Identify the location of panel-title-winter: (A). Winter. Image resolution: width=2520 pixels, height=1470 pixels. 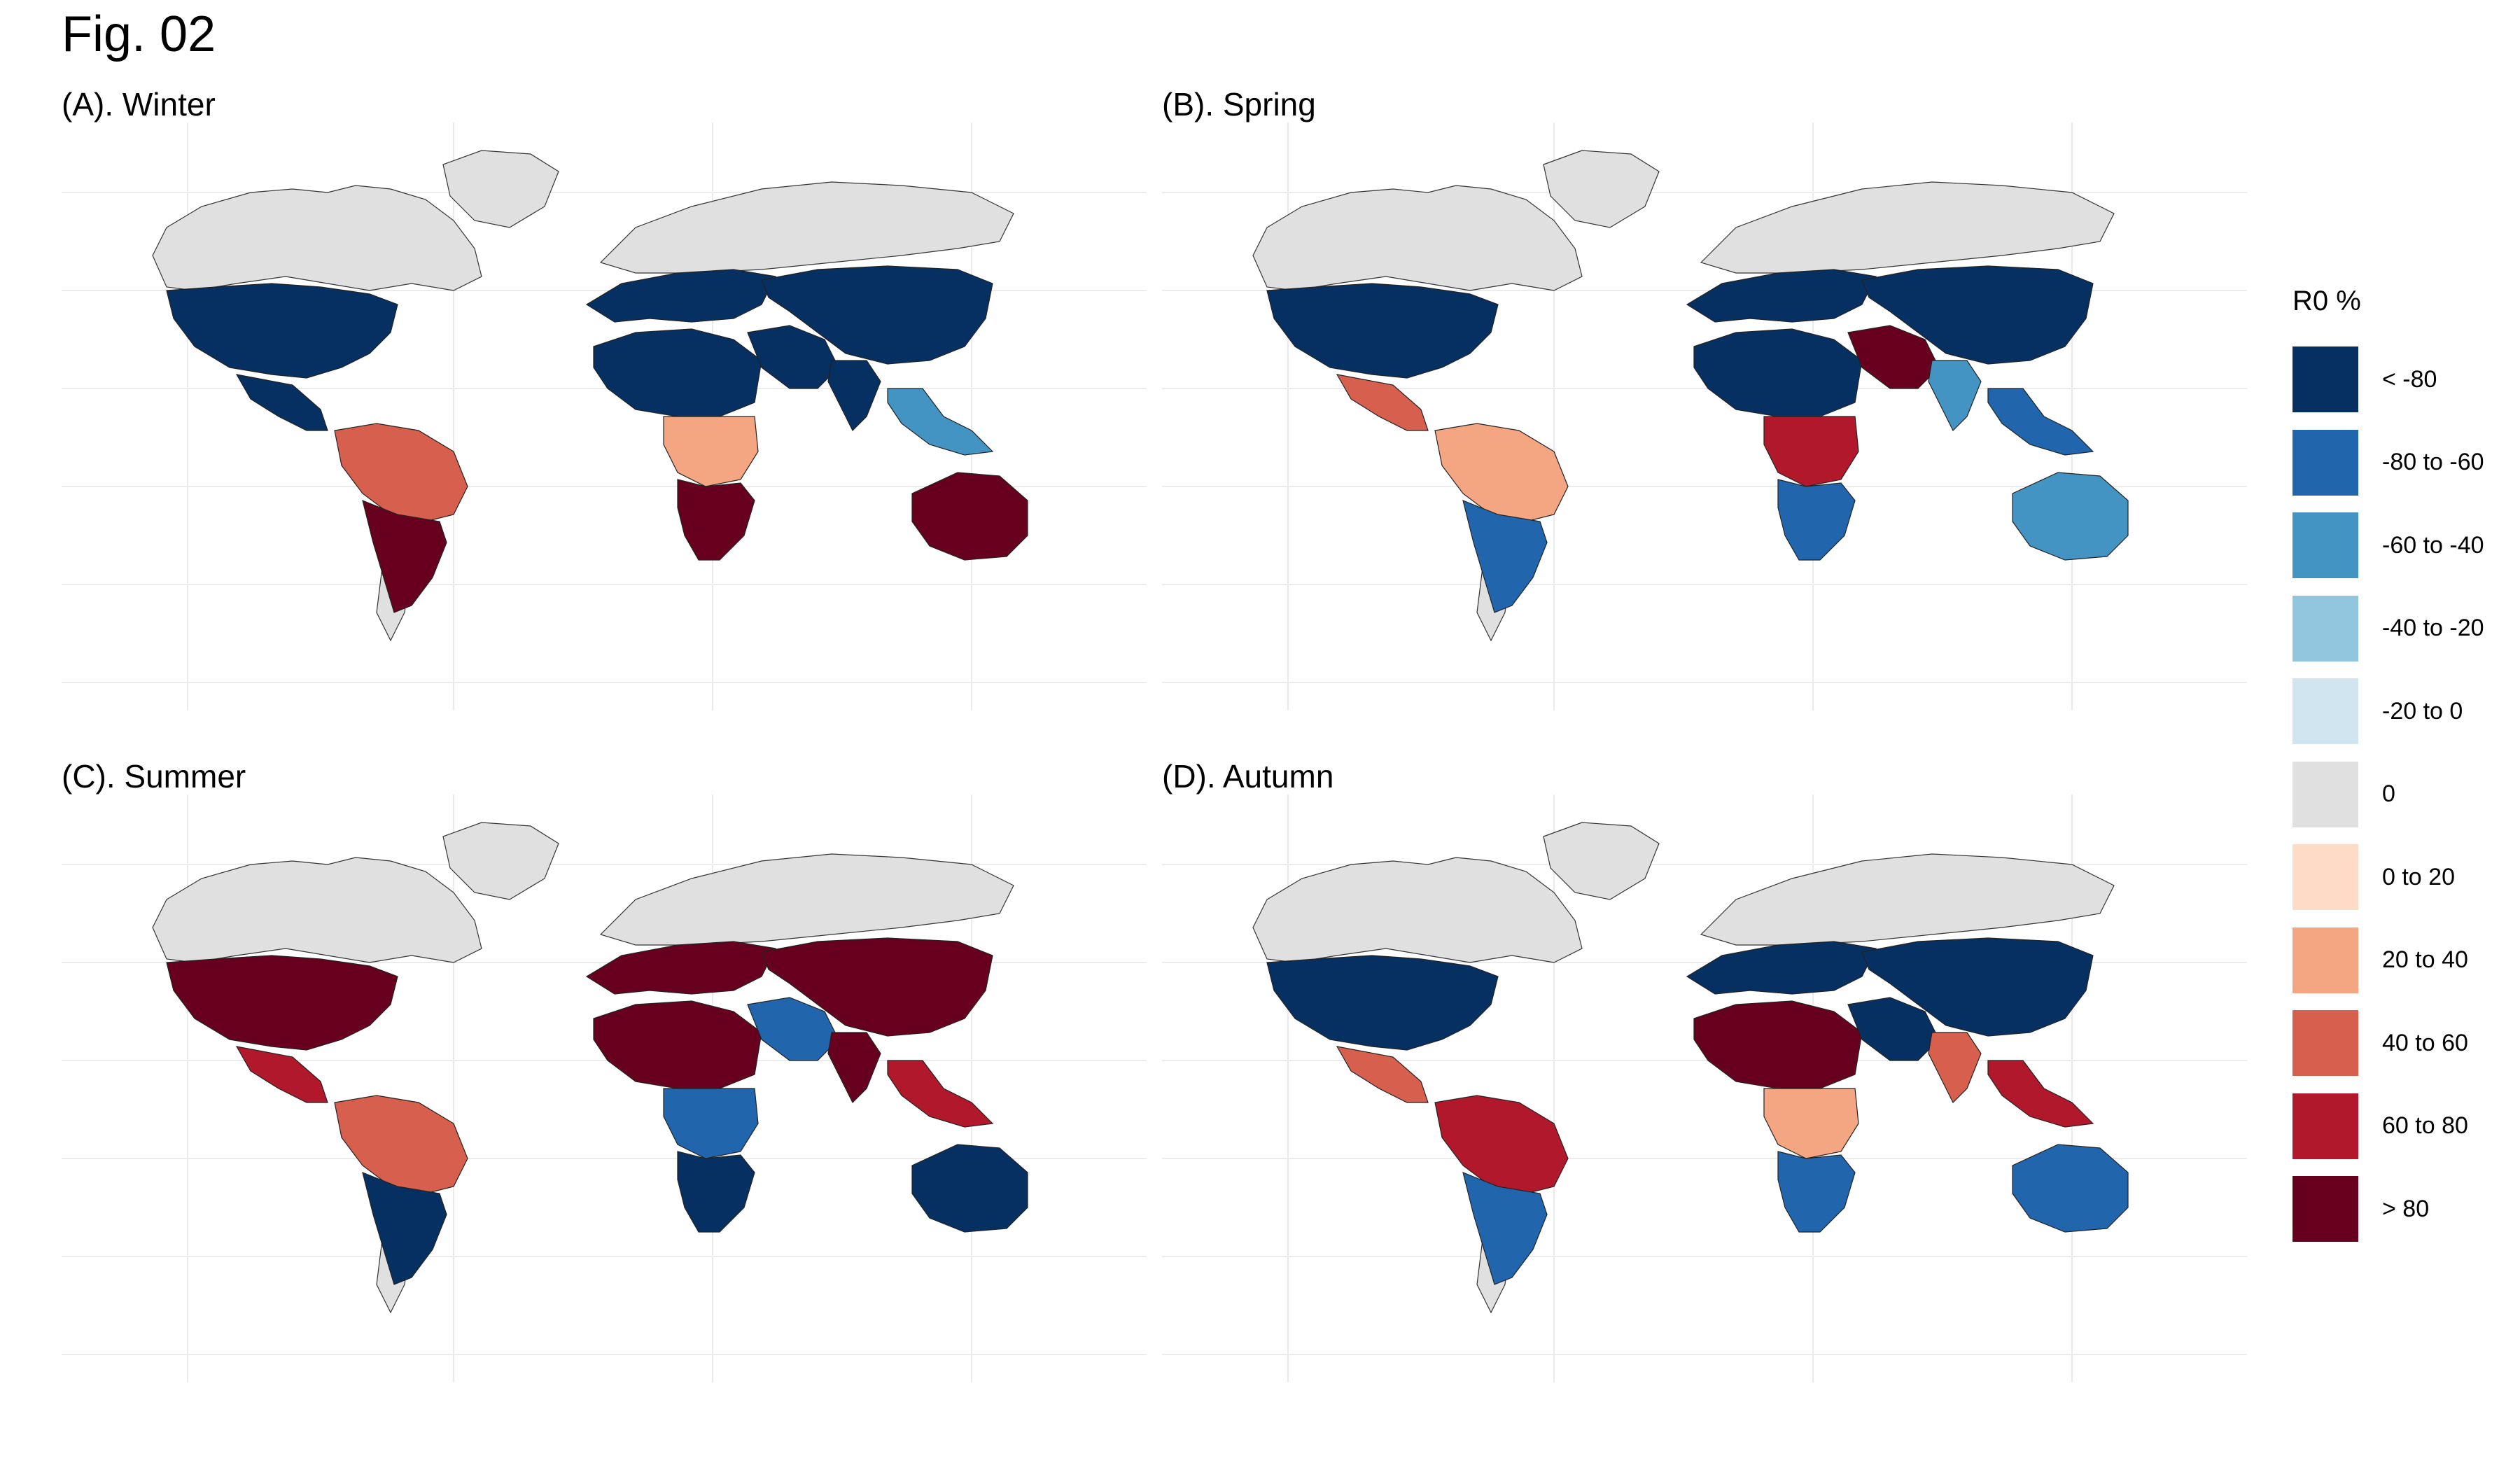
(139, 104).